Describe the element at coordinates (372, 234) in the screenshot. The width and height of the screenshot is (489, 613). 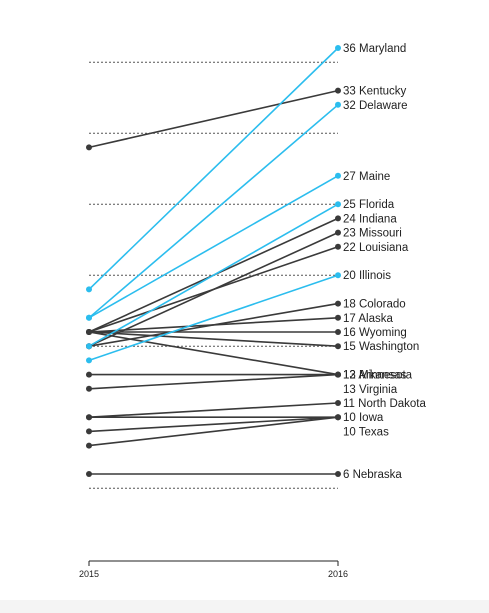
I see `end-label: 23 Missouri` at that location.